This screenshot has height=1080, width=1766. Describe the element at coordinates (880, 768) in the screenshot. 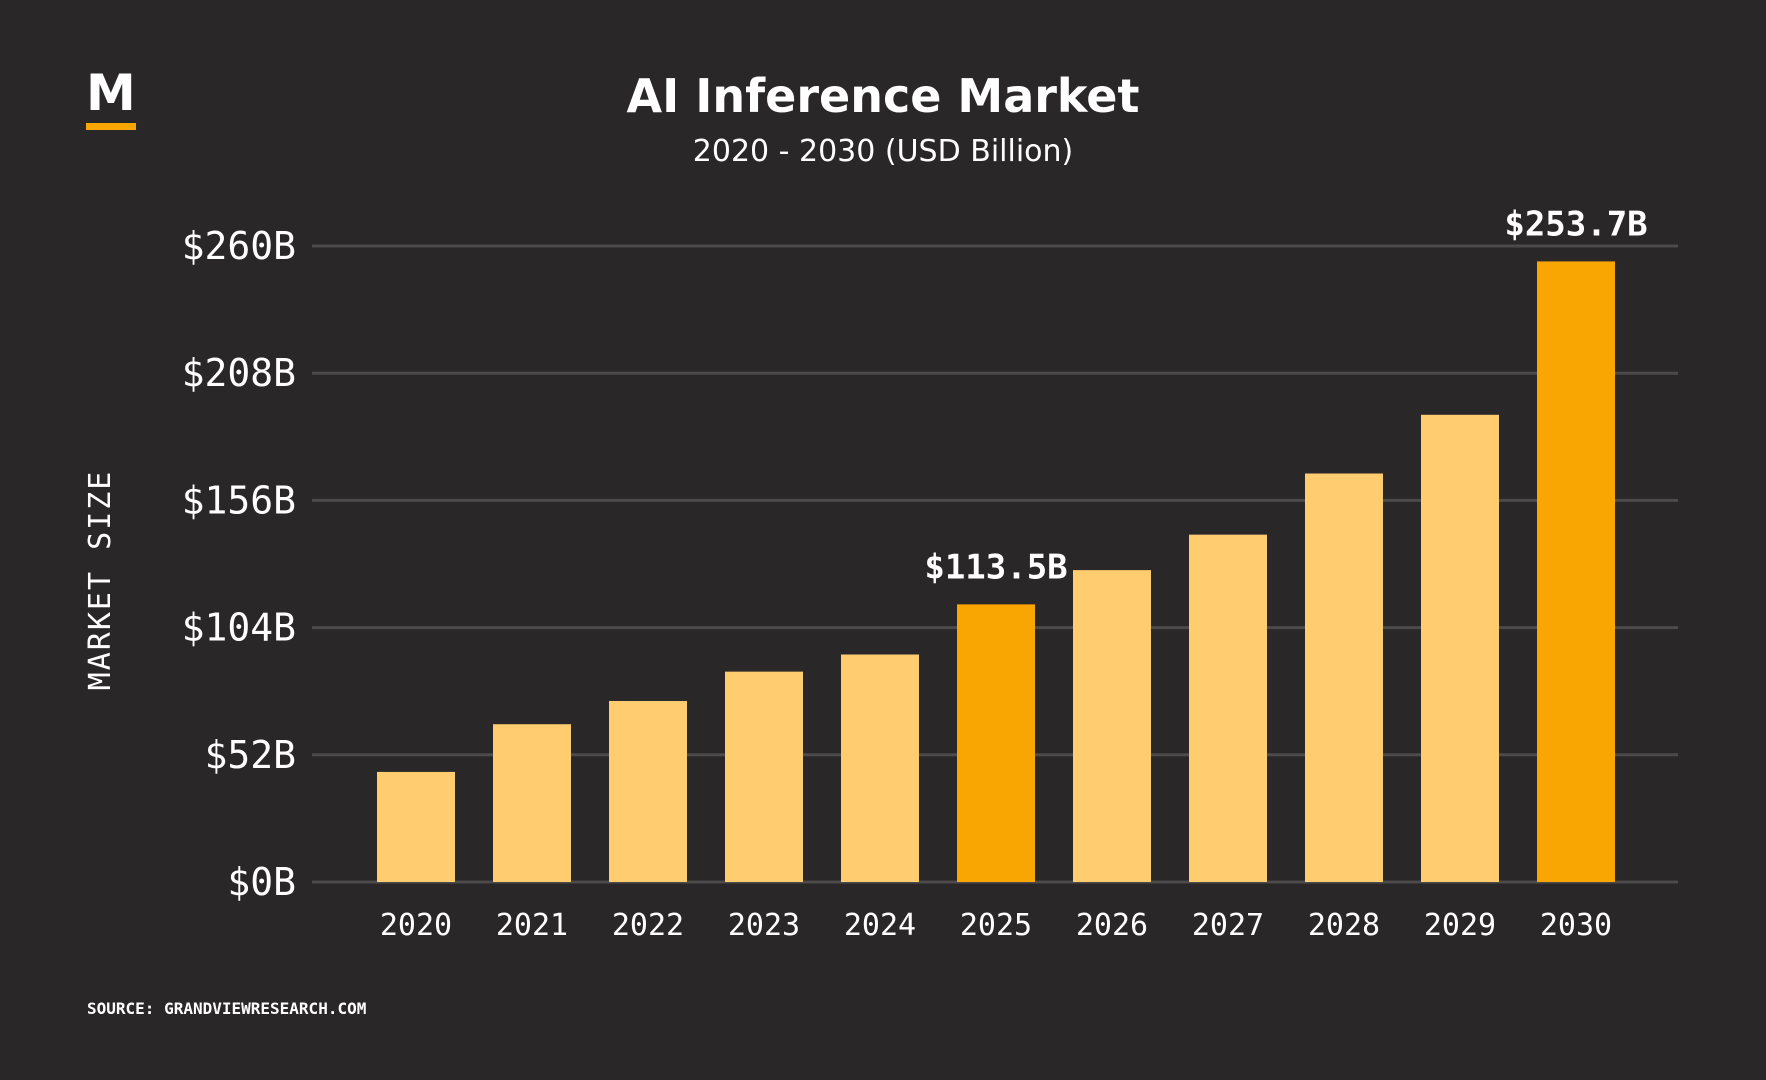

I see `bar-2024` at that location.